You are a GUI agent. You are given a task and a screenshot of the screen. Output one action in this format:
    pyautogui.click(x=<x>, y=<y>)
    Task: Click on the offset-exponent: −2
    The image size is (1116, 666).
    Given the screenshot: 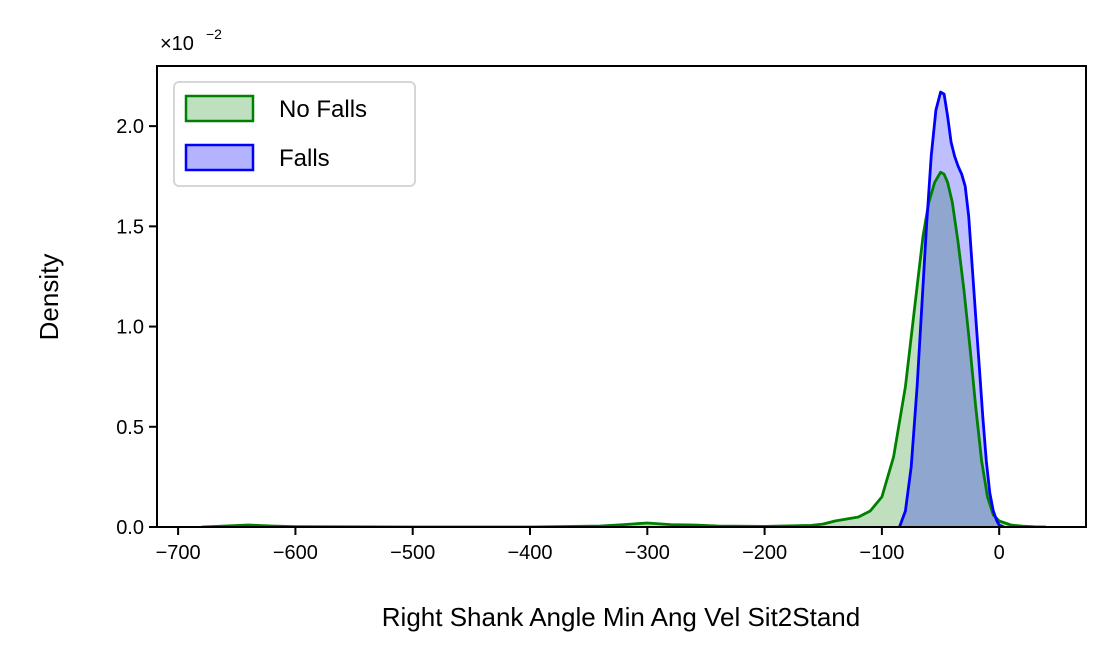 What is the action you would take?
    pyautogui.click(x=214, y=34)
    